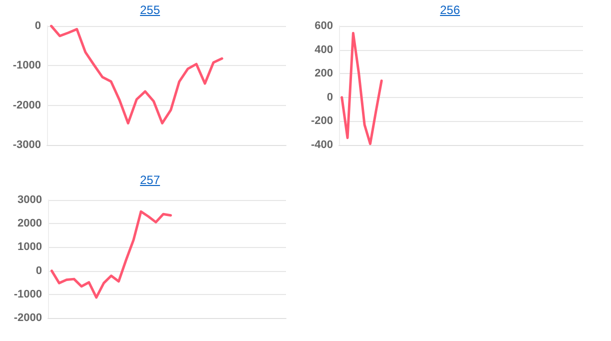 The height and width of the screenshot is (341, 611). I want to click on chart-title: 255, so click(150, 10).